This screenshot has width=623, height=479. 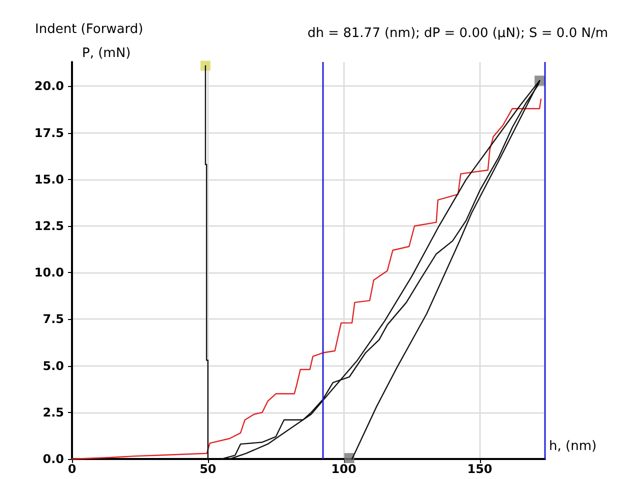 I want to click on x-tick-label: 50, so click(x=208, y=469).